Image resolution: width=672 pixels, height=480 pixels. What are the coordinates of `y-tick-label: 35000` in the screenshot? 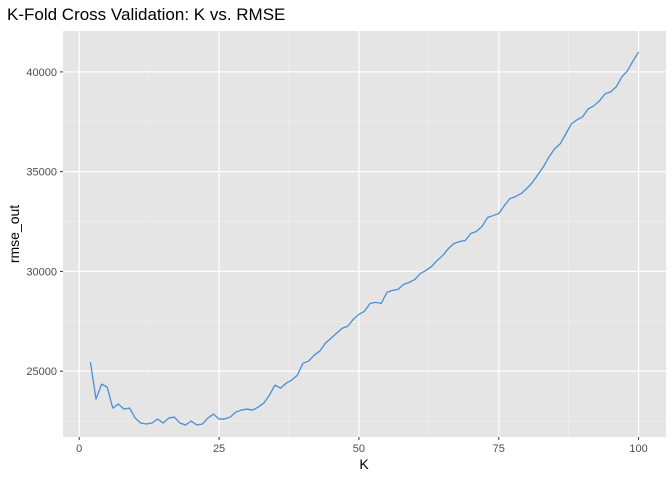 It's located at (41, 173).